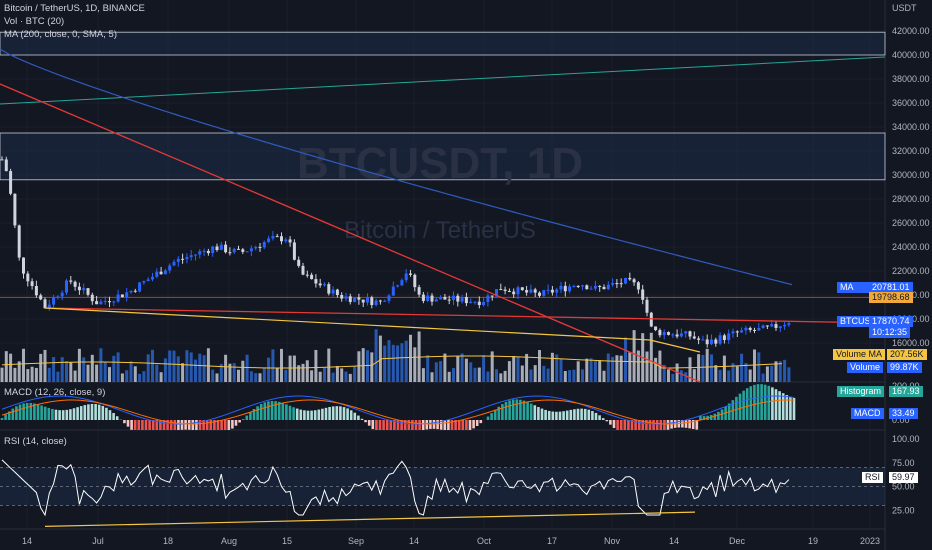 The height and width of the screenshot is (550, 932). I want to click on time-tick-label: Sep, so click(356, 541).